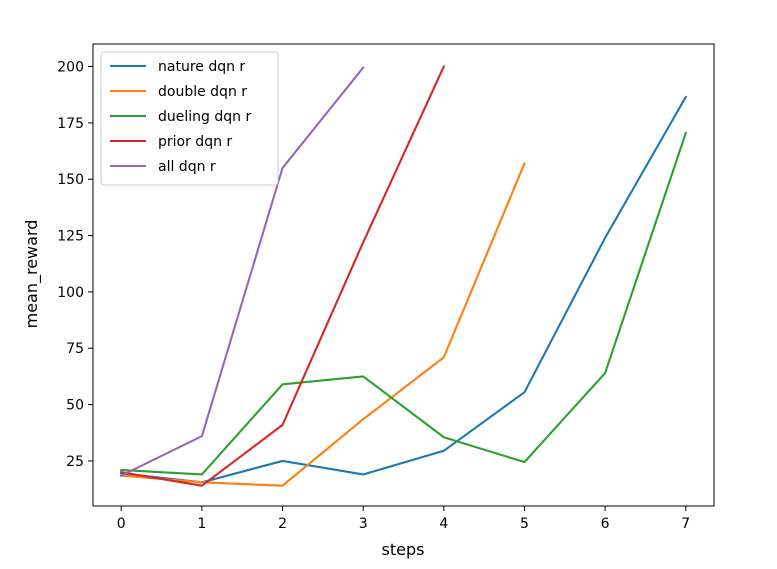  I want to click on x-tick-label: 1, so click(201, 524).